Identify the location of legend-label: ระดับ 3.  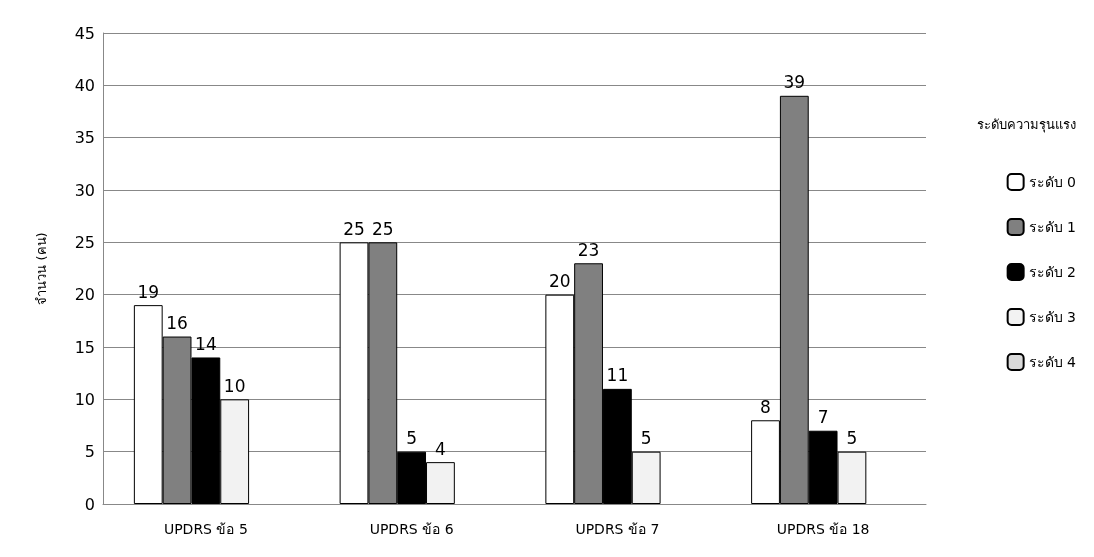
(1052, 317).